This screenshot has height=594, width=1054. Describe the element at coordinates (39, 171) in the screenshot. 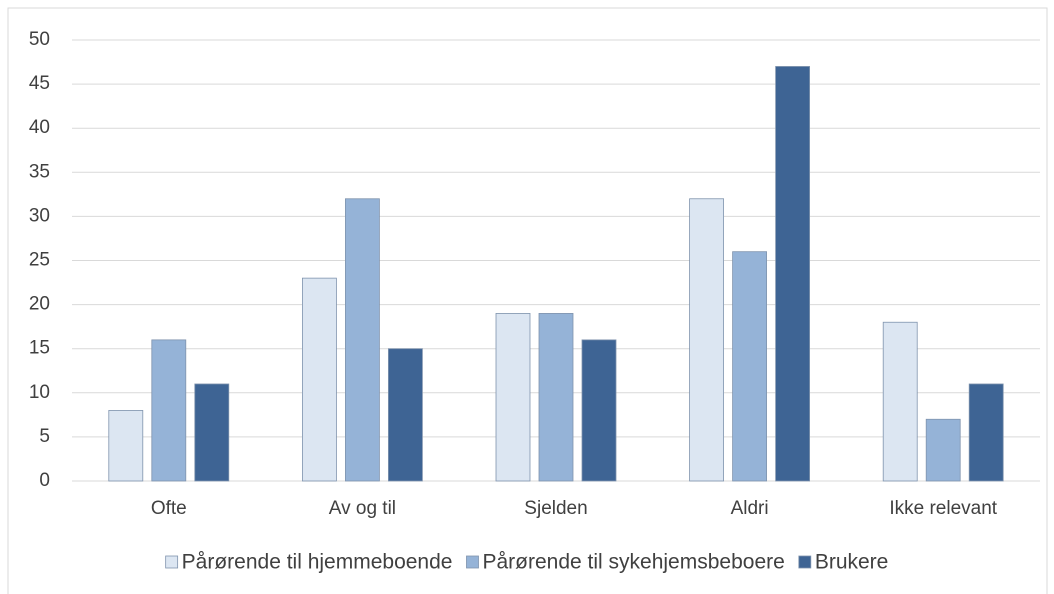

I see `y-tick-label: 35` at that location.